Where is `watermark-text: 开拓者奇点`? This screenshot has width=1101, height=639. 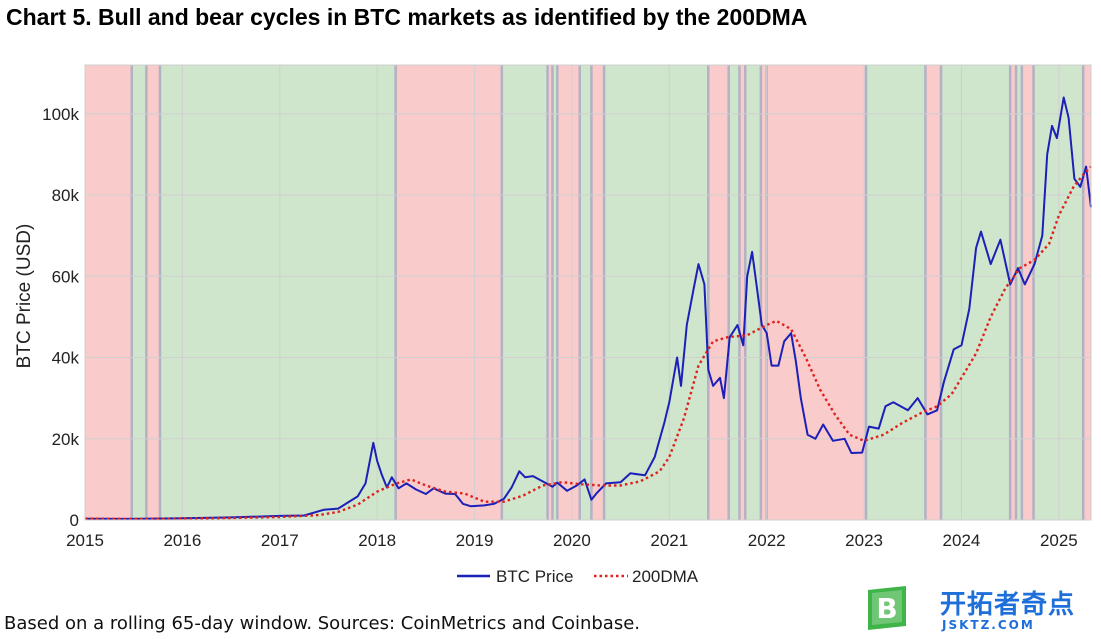 watermark-text: 开拓者奇点 is located at coordinates (1008, 605).